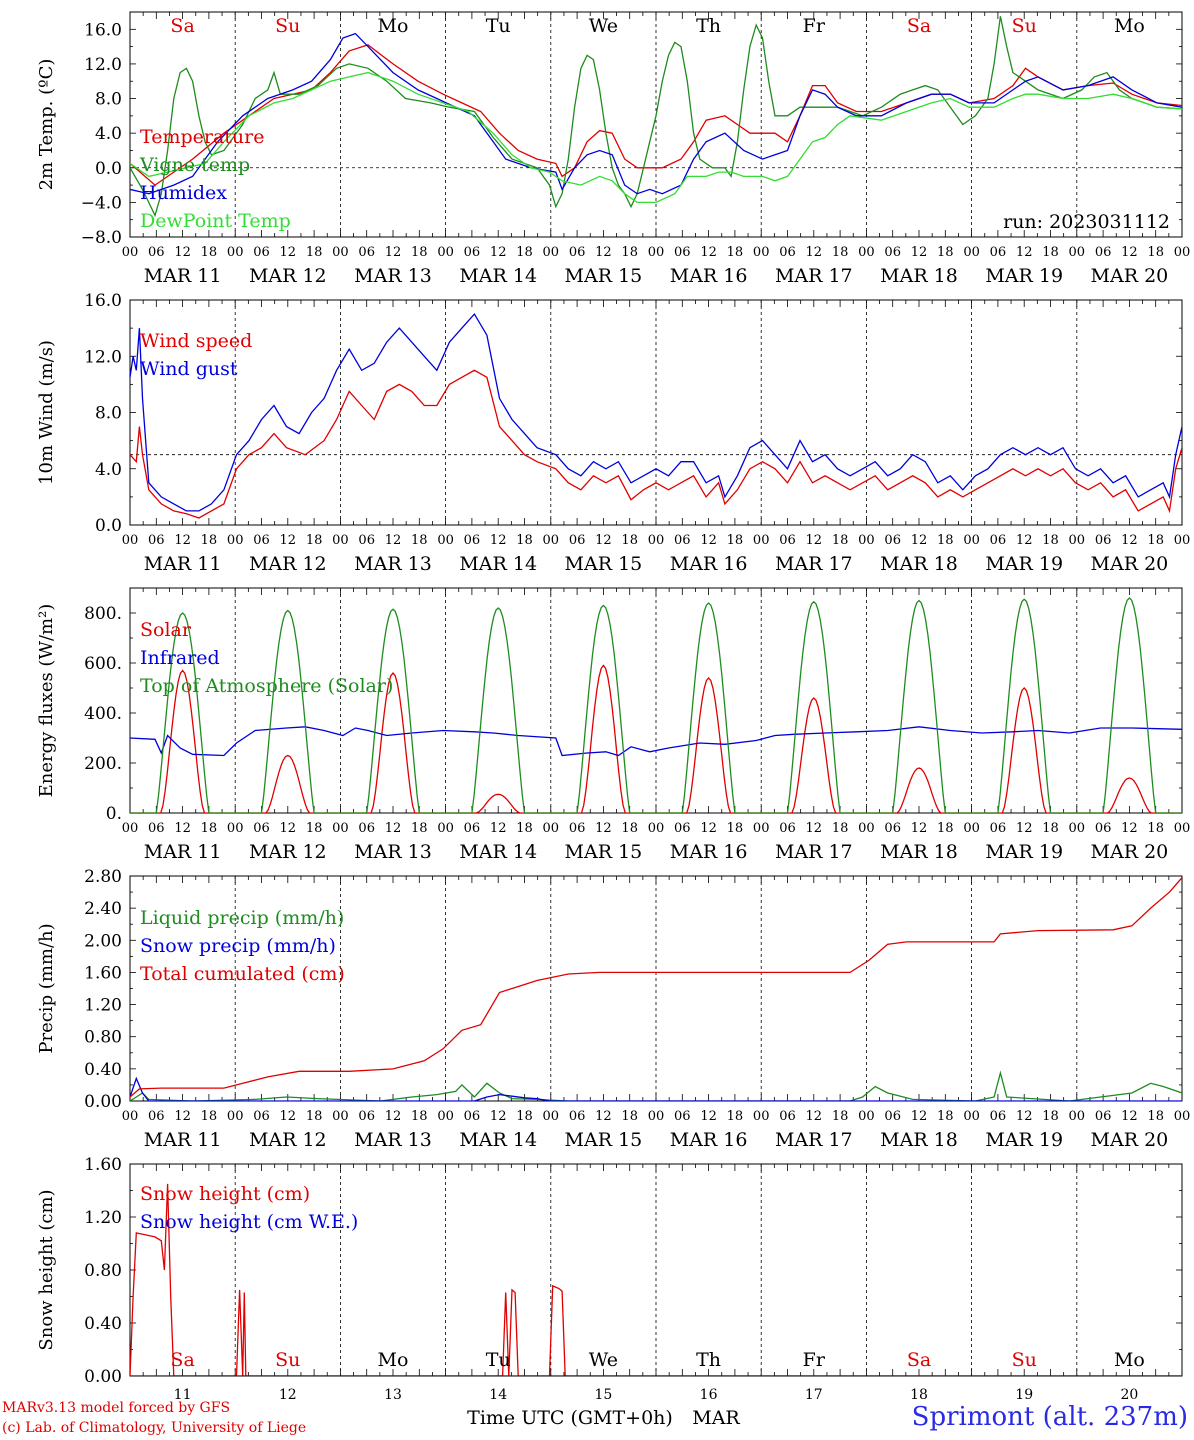  Describe the element at coordinates (604, 276) in the screenshot. I see `temp-date-label: MAR 15` at that location.